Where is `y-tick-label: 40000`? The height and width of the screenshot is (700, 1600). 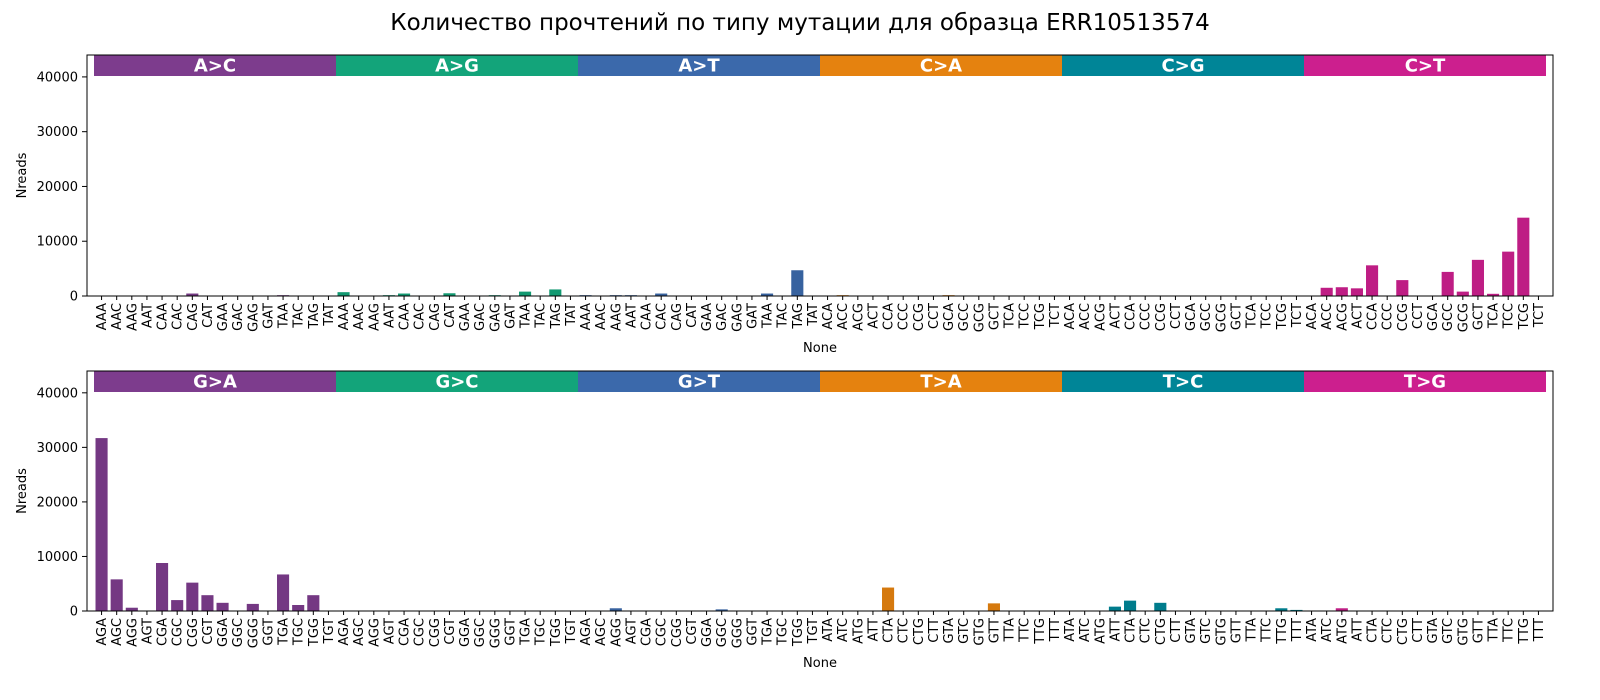
y-tick-label: 40000 is located at coordinates (57, 77).